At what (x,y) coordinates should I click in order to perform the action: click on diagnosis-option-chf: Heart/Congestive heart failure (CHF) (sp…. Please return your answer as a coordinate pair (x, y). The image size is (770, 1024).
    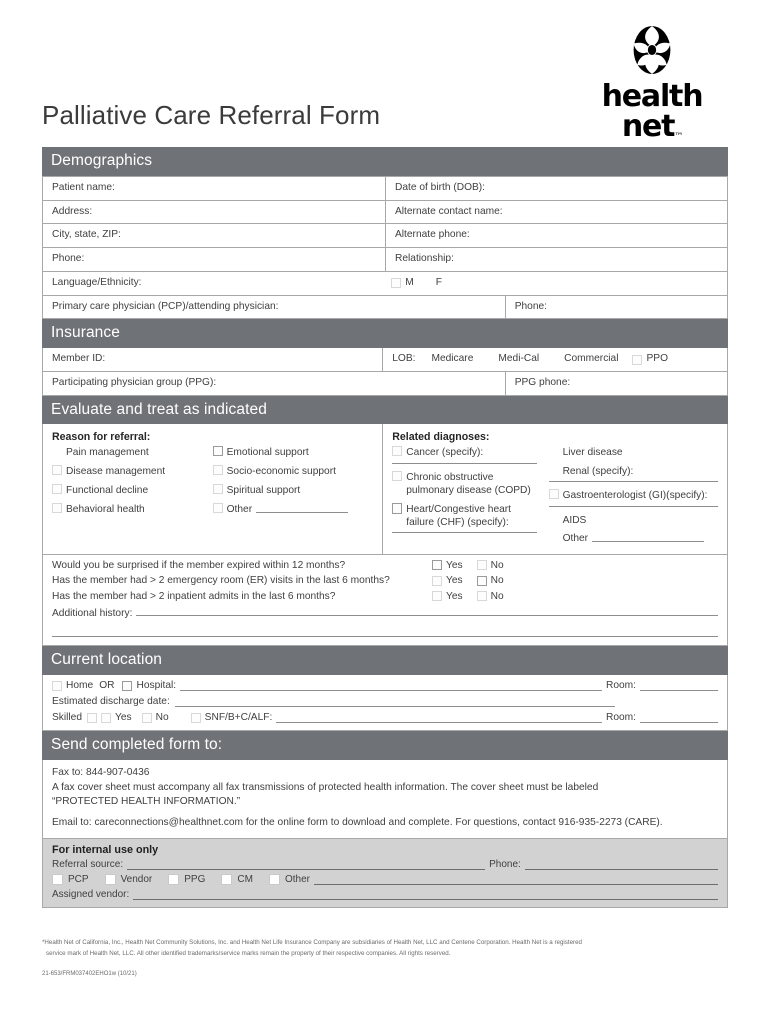
    Looking at the image, I should click on (464, 516).